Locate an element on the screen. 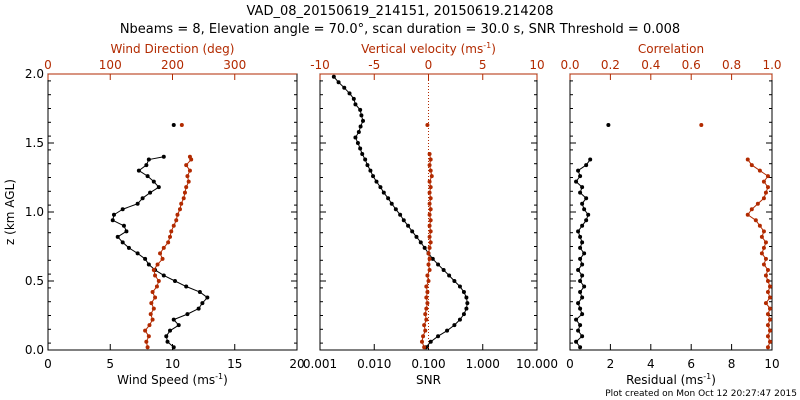 The width and height of the screenshot is (800, 400). x-axis-label-superscript: -1 is located at coordinates (219, 376).